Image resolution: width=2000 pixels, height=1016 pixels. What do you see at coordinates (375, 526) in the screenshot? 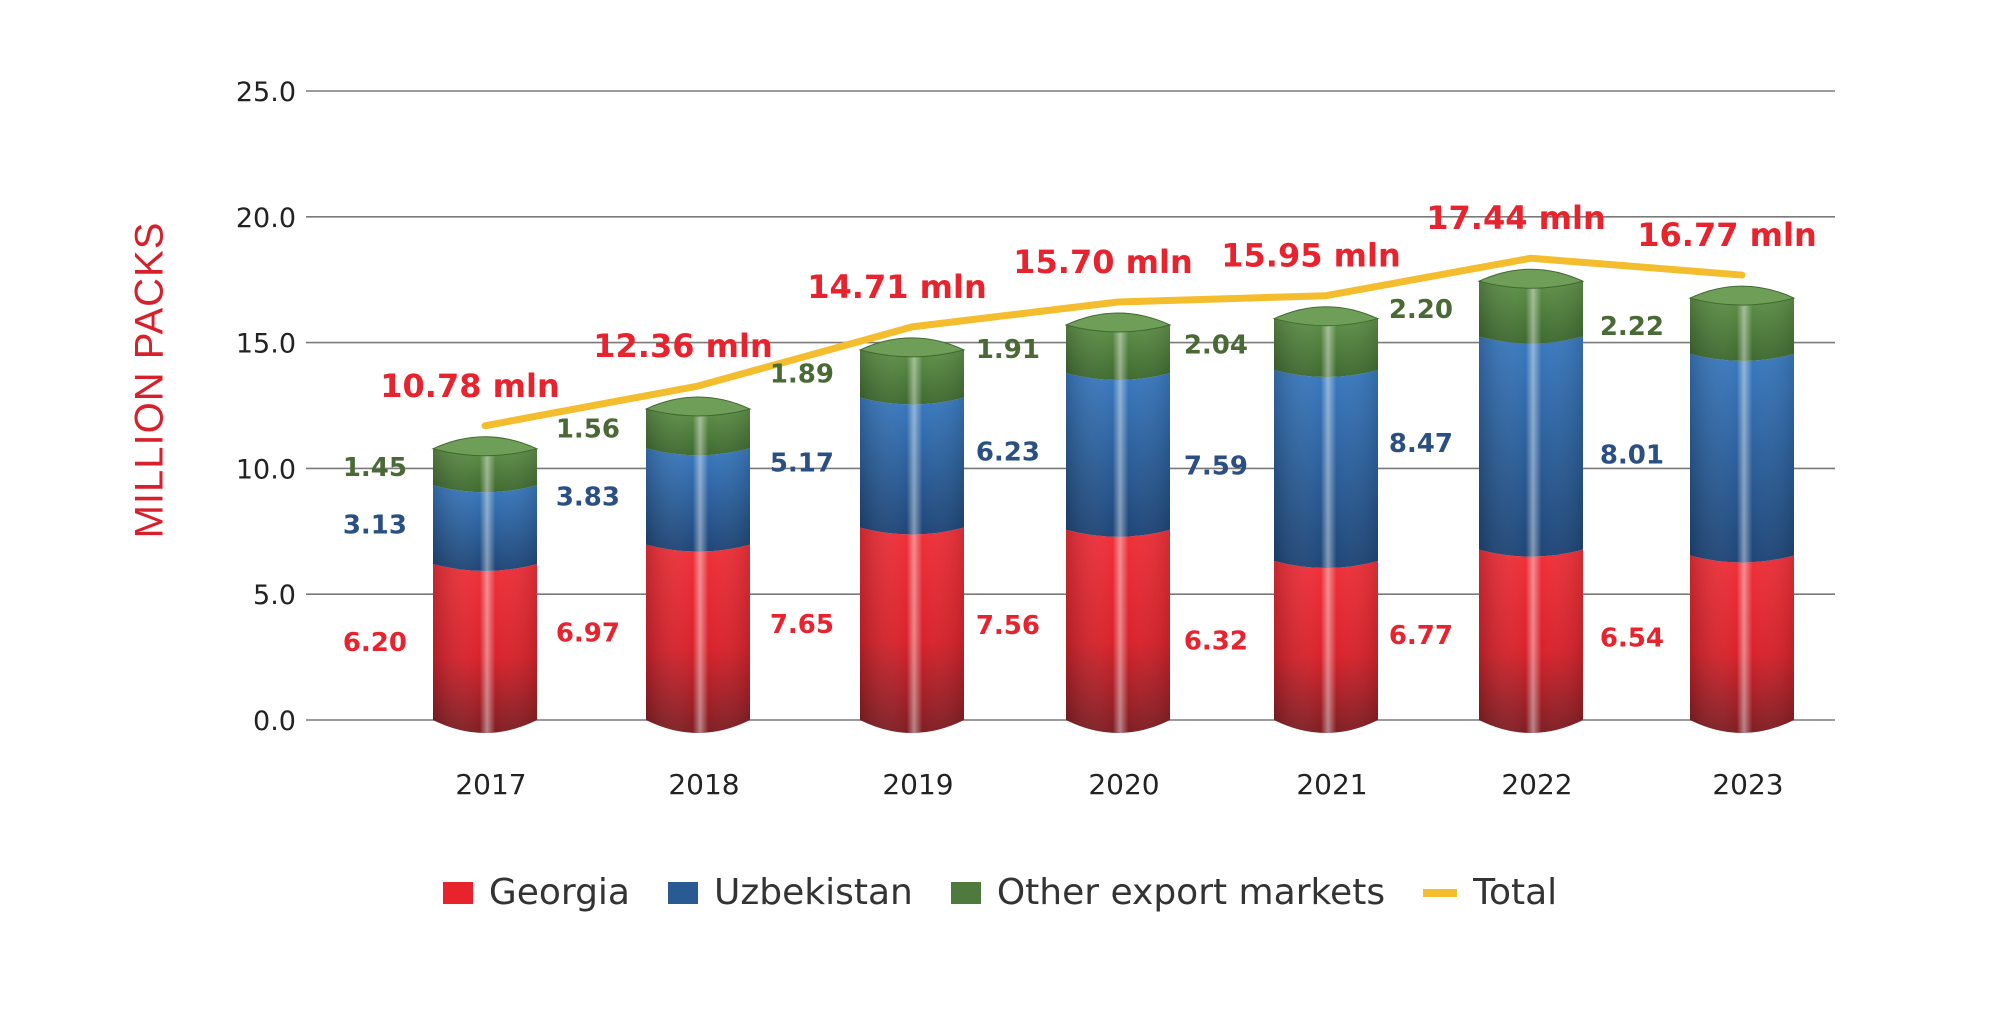
I see `data-label-uzbekistan: 3.13` at bounding box center [375, 526].